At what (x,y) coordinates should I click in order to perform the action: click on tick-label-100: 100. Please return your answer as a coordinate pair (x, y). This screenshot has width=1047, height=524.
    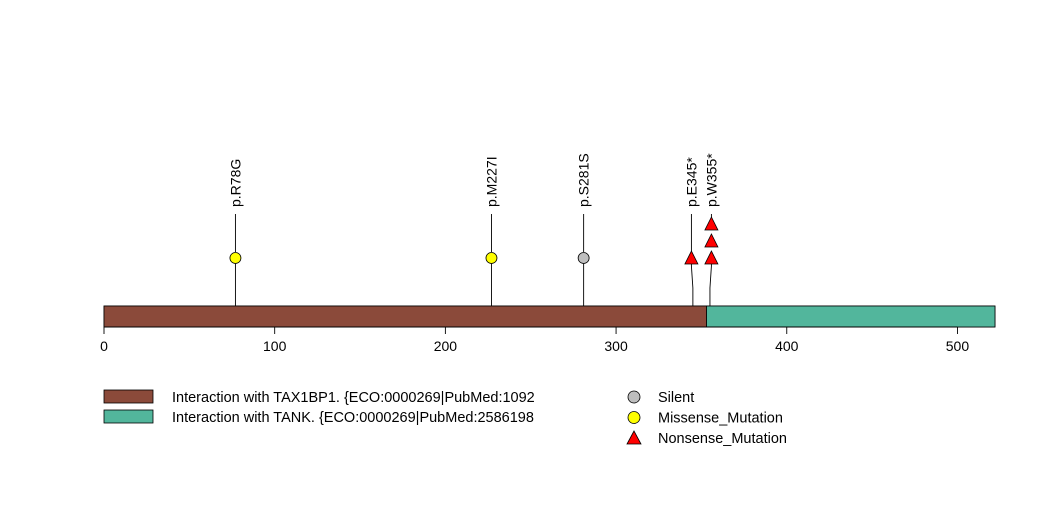
    Looking at the image, I should click on (275, 346).